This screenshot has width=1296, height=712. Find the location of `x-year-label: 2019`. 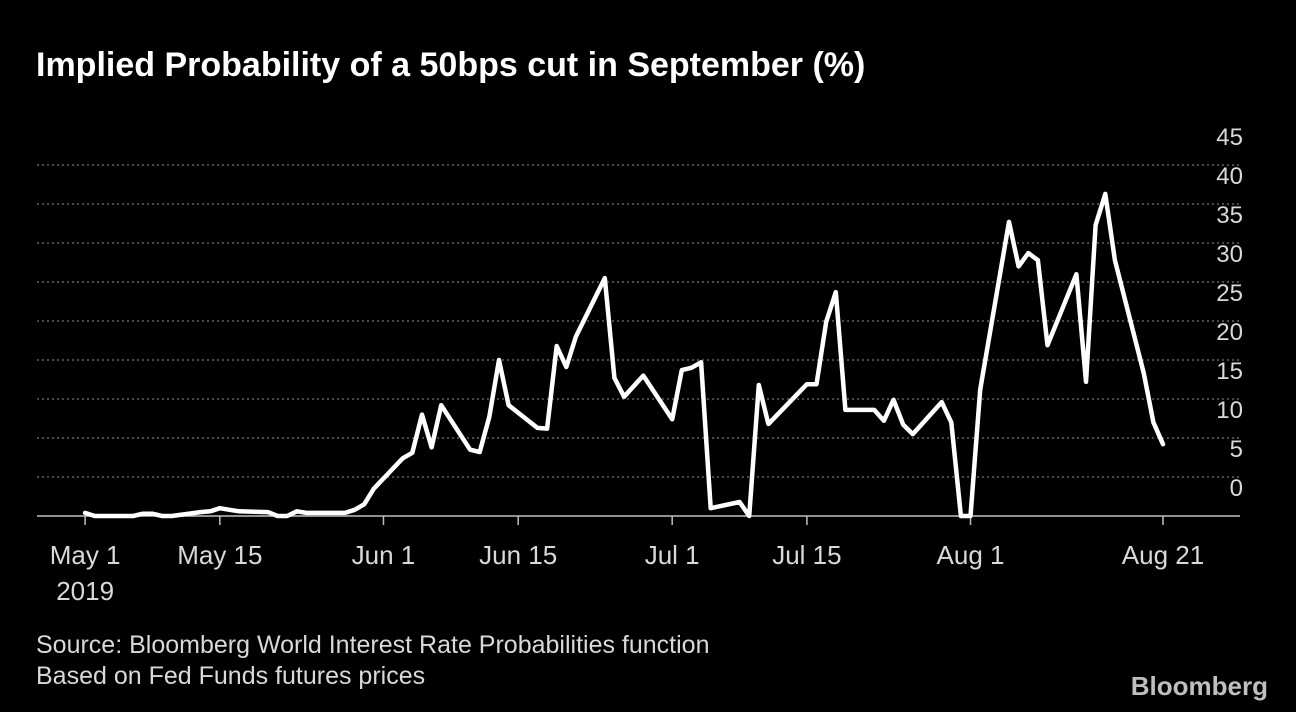

x-year-label: 2019 is located at coordinates (85, 591).